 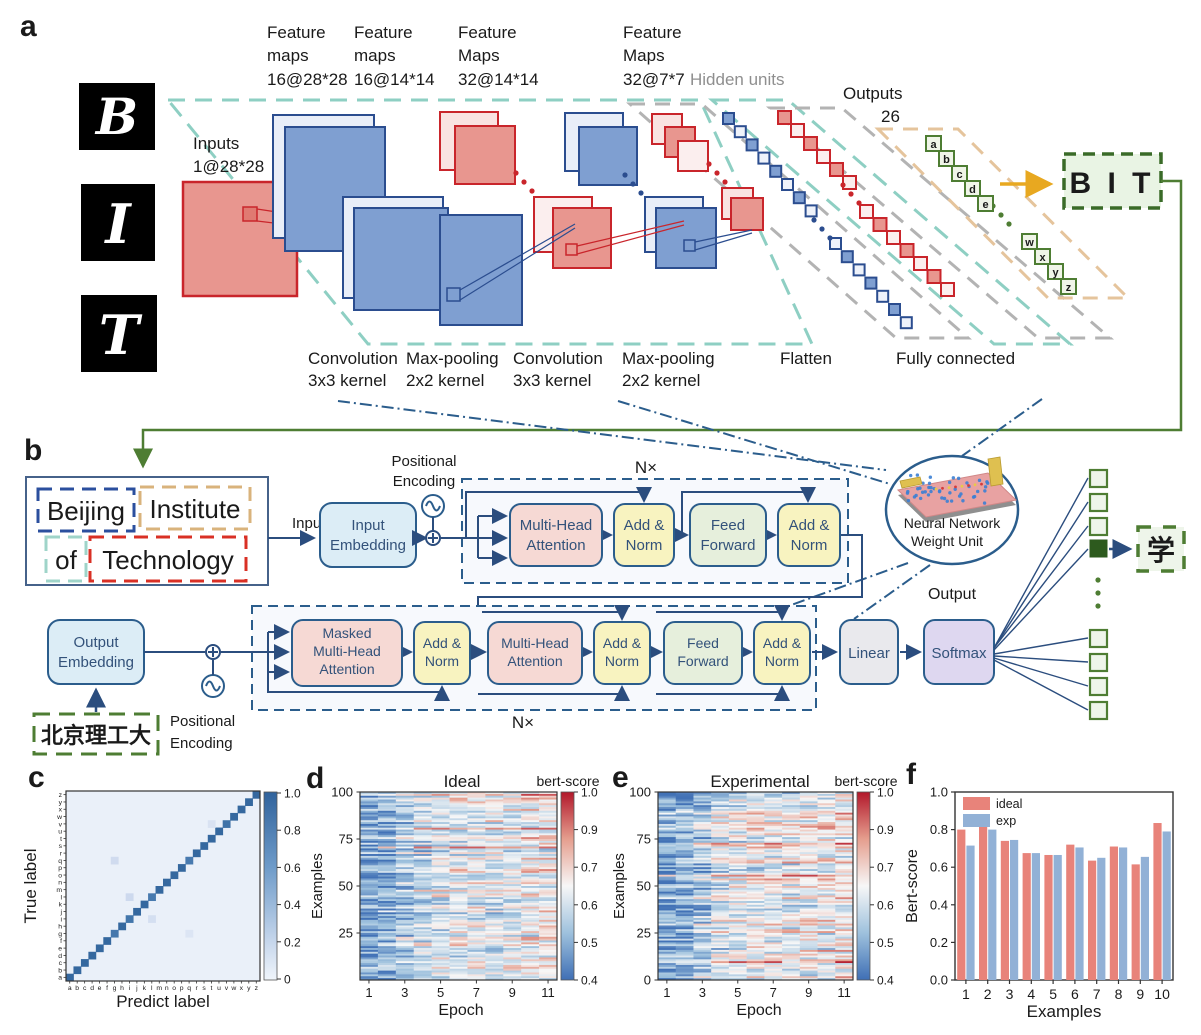 I want to click on colorbar-tick: 0.4, so click(x=292, y=905).